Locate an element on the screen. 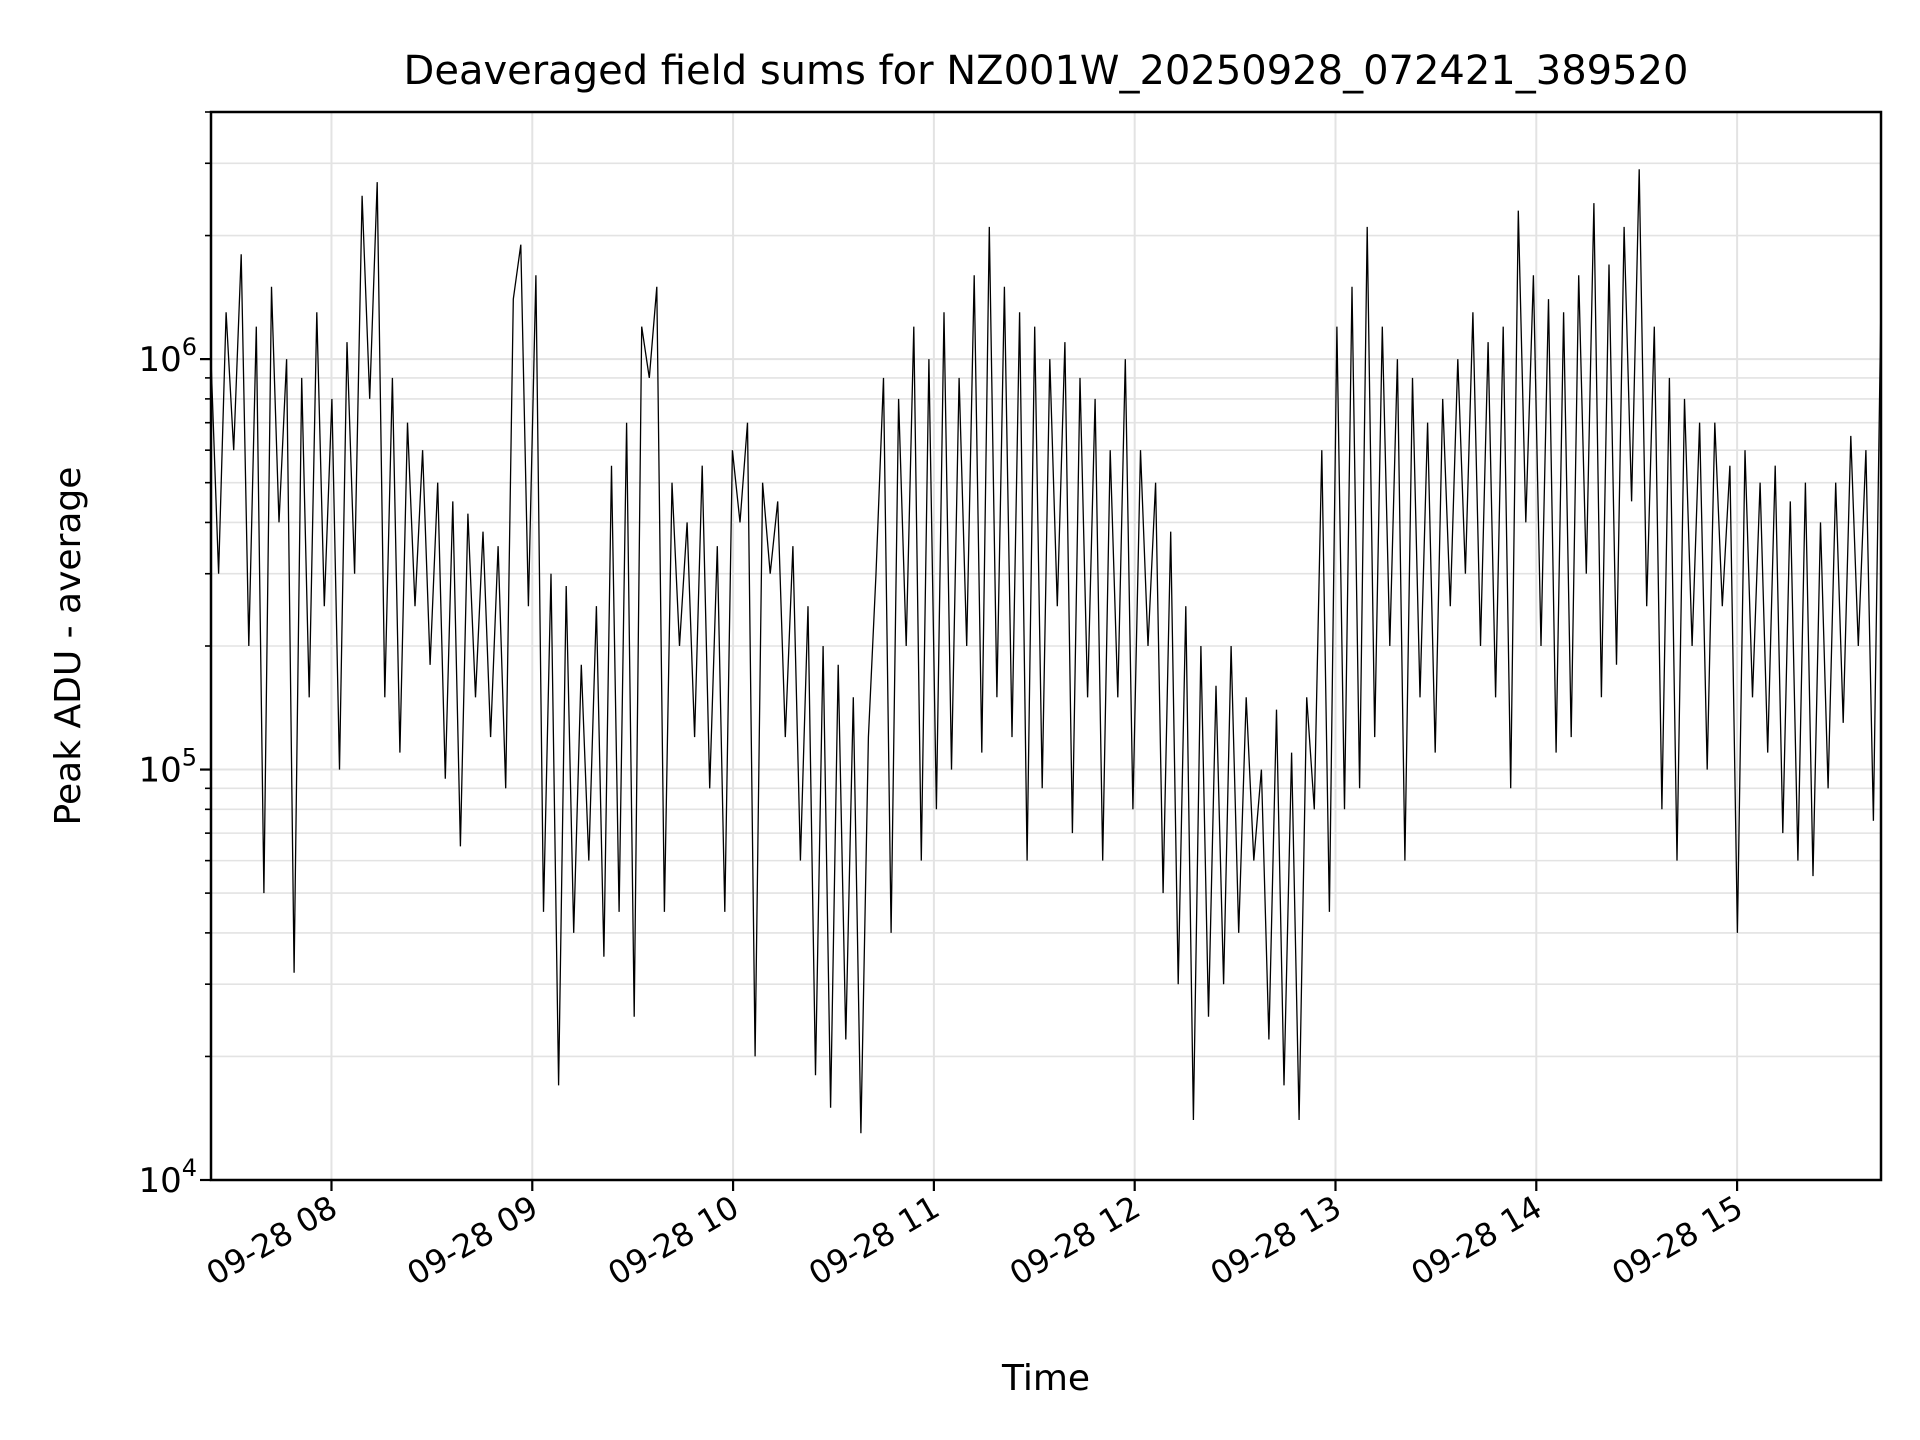  y-tick-label: 10⁶ is located at coordinates (167, 356).